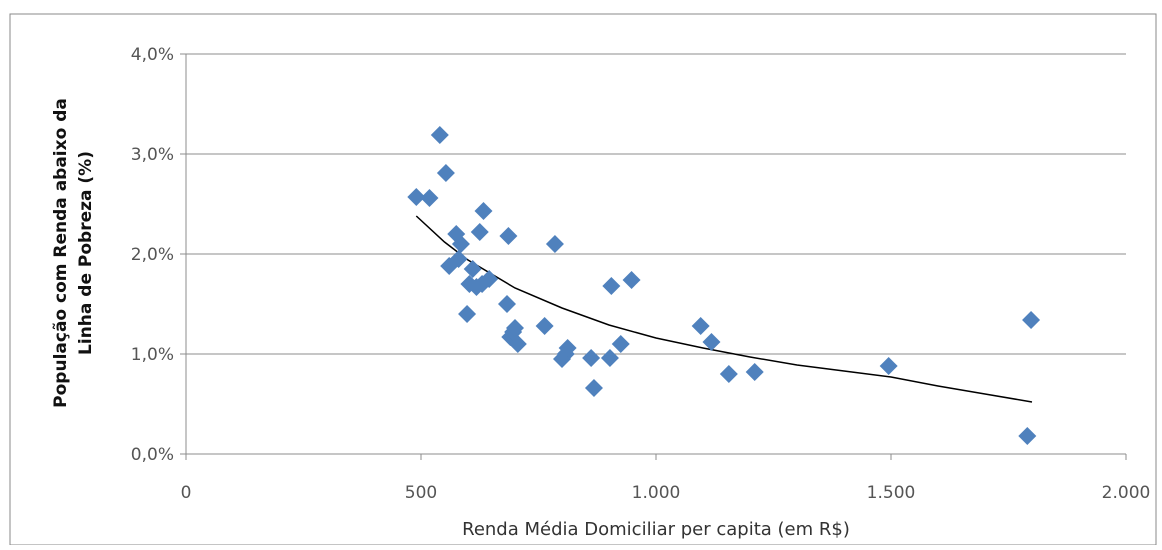 The width and height of the screenshot is (1162, 550). Describe the element at coordinates (152, 355) in the screenshot. I see `y-tick-label: 1,0%` at that location.